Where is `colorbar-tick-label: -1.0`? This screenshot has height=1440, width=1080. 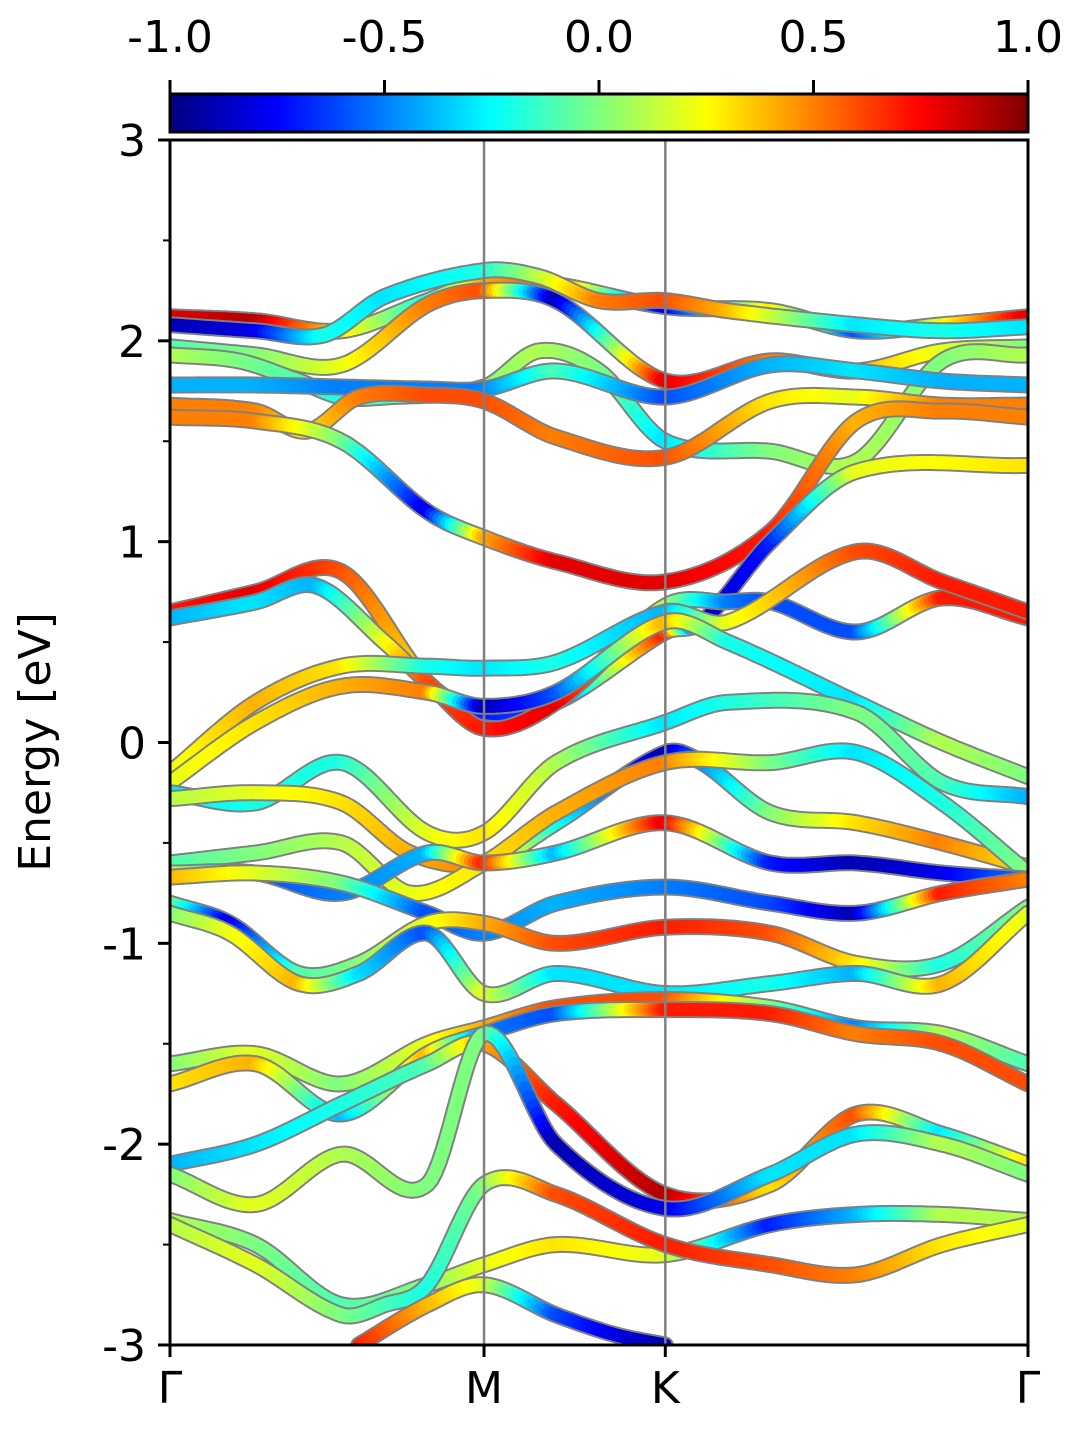
colorbar-tick-label: -1.0 is located at coordinates (170, 37).